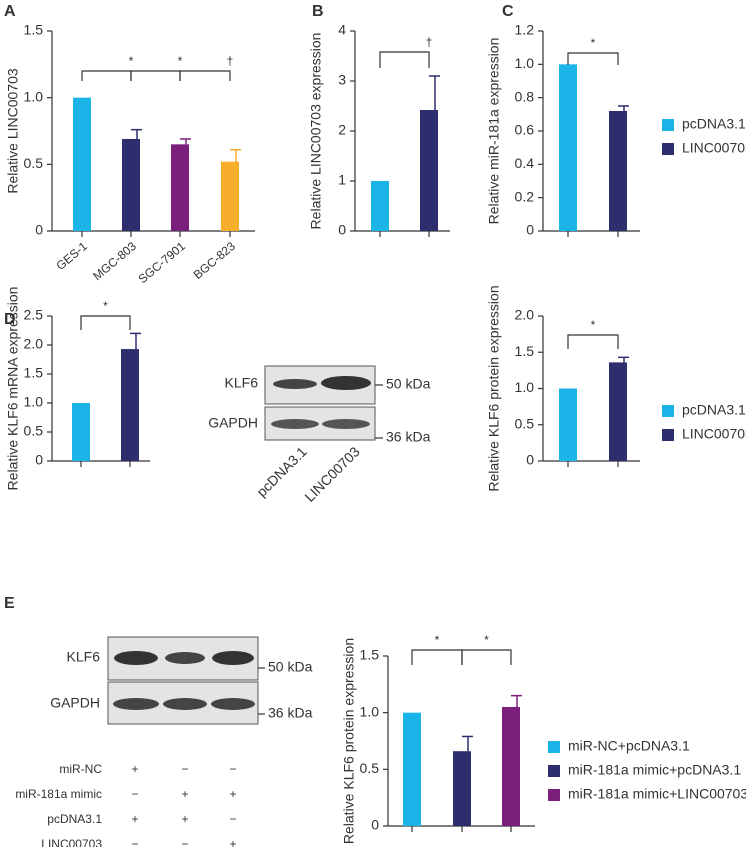  I want to click on y-axis-label: Relative miR-181a expression, so click(494, 131).